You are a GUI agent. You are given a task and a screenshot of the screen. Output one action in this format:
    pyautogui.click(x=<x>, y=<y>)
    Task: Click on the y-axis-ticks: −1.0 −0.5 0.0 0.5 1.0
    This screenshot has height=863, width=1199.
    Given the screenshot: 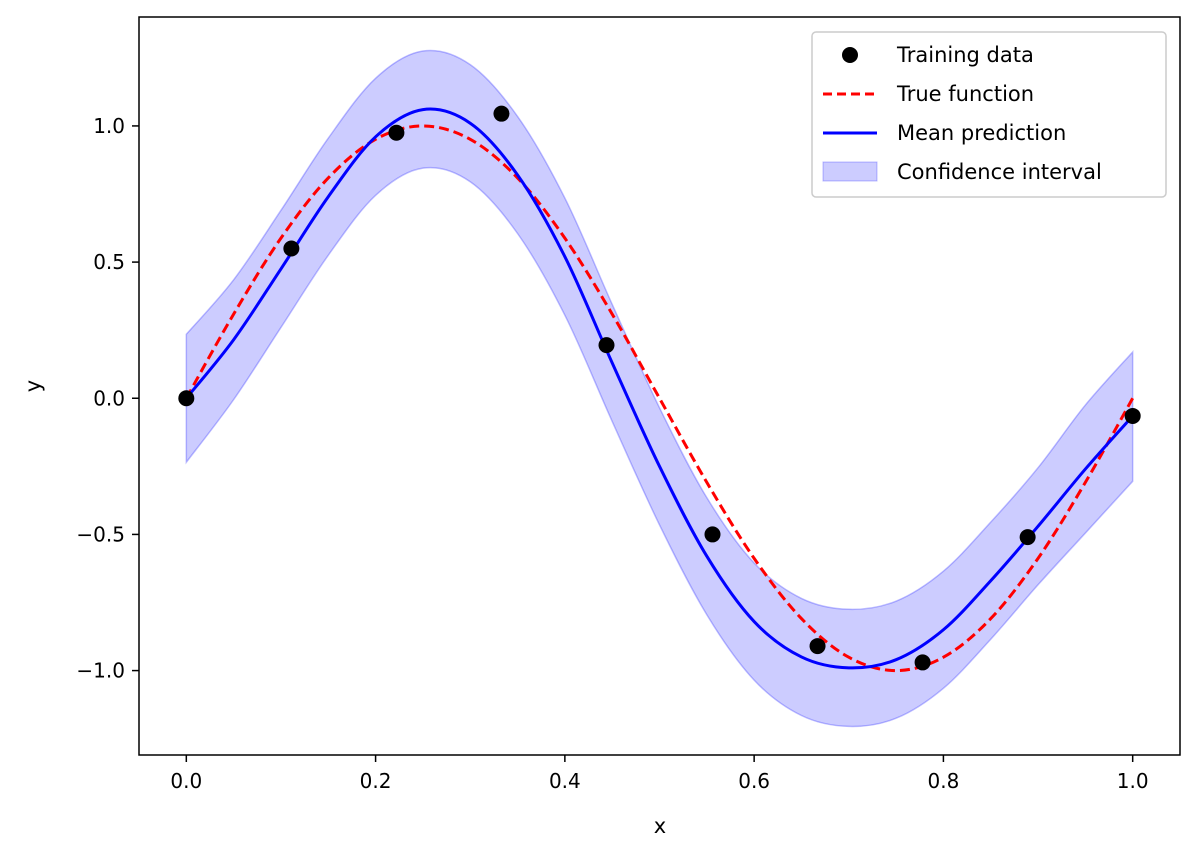 What is the action you would take?
    pyautogui.click(x=107, y=398)
    